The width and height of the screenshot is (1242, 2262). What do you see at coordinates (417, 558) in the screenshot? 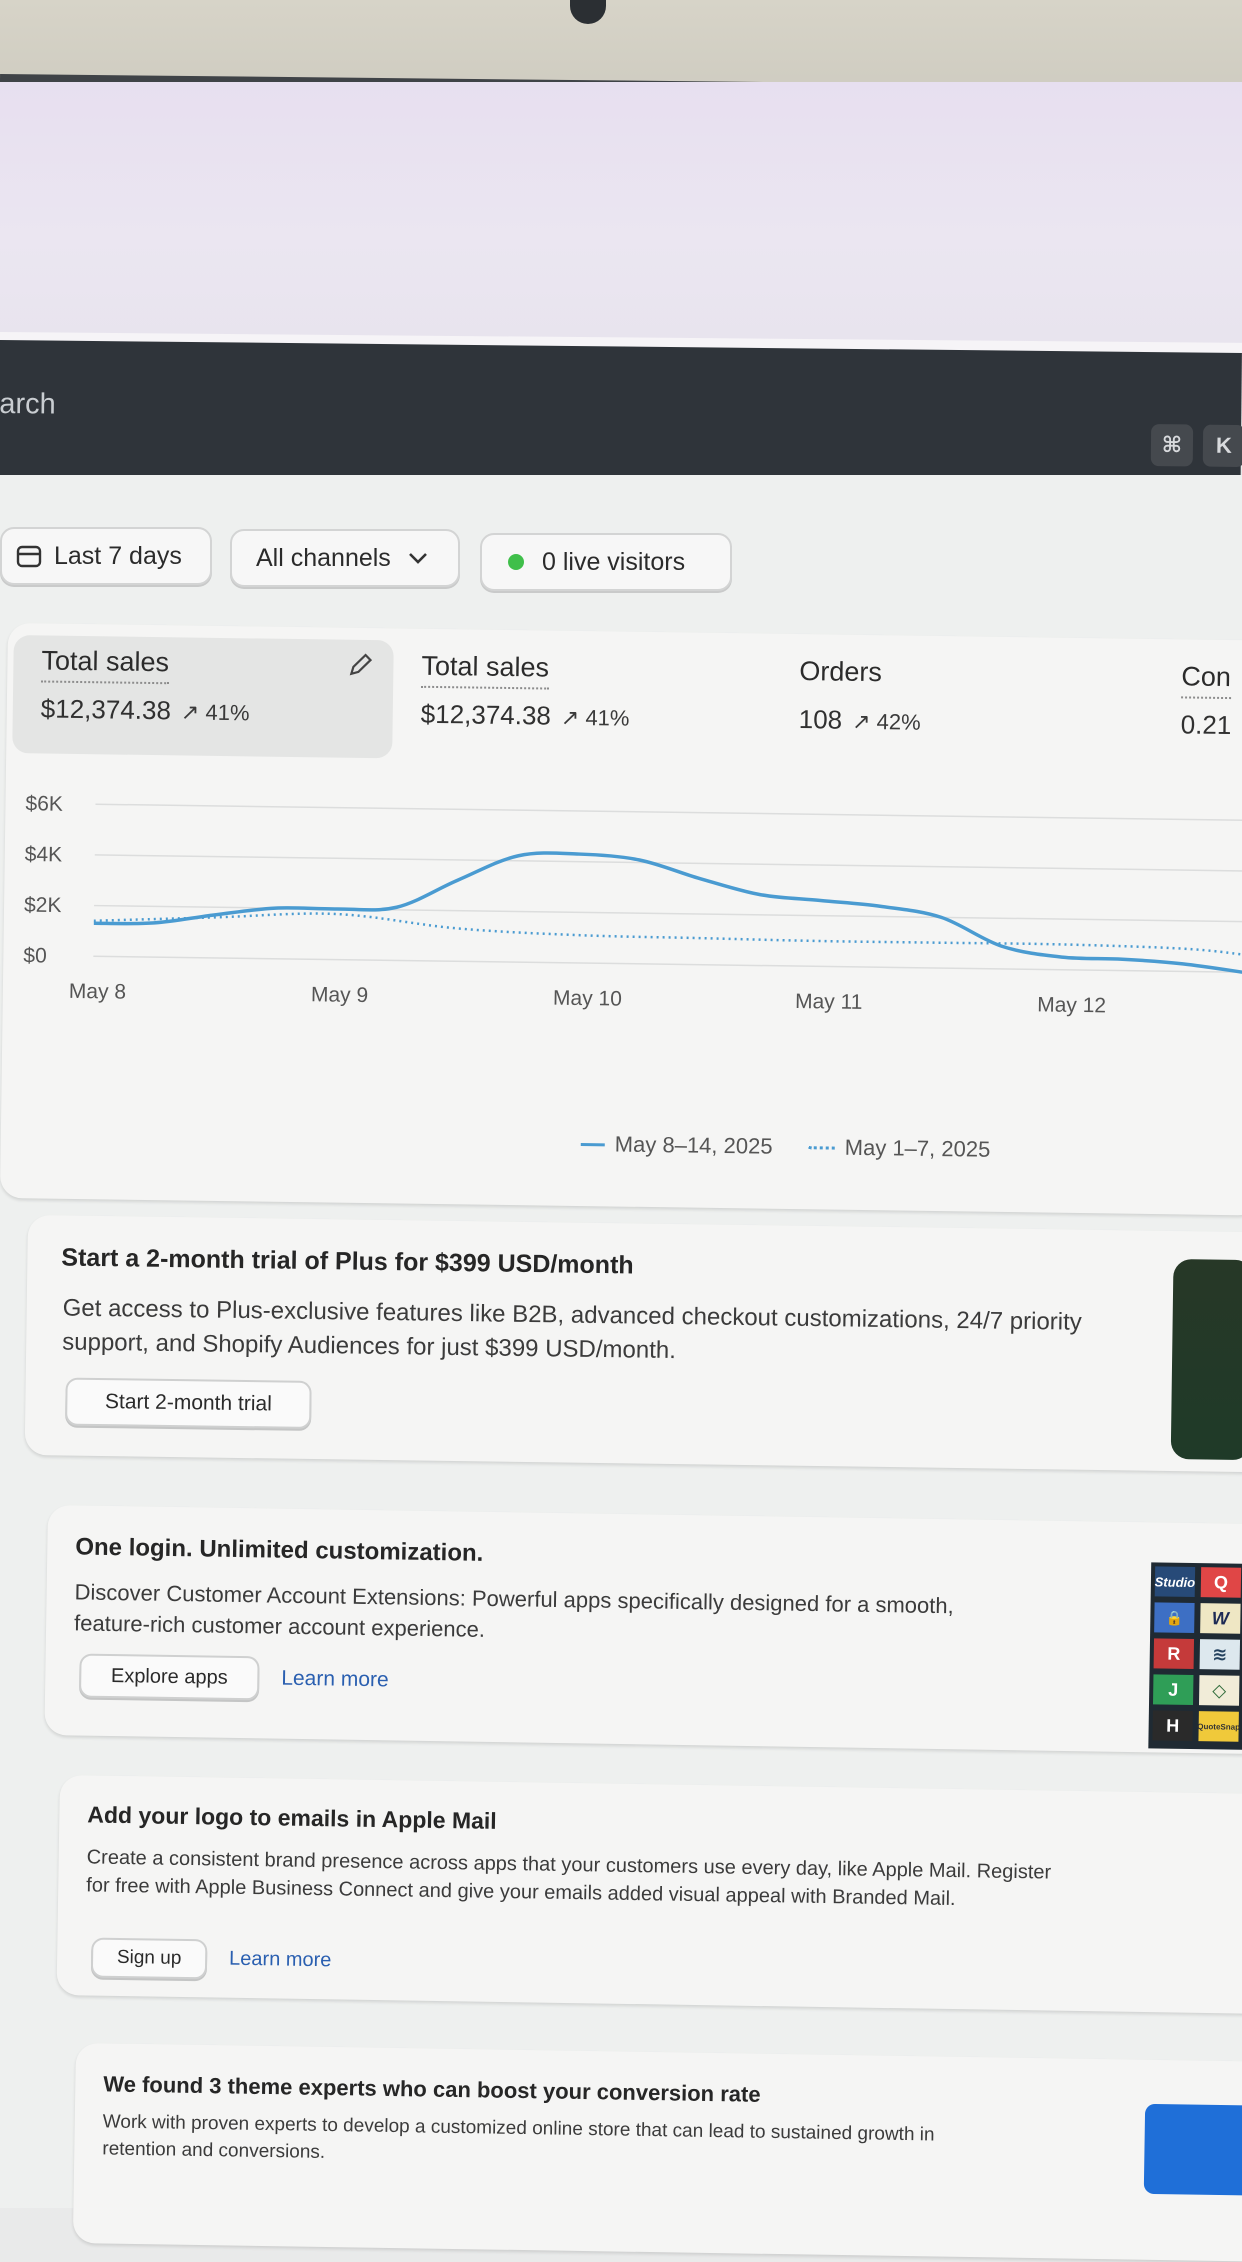
I see `chevron-down-icon` at bounding box center [417, 558].